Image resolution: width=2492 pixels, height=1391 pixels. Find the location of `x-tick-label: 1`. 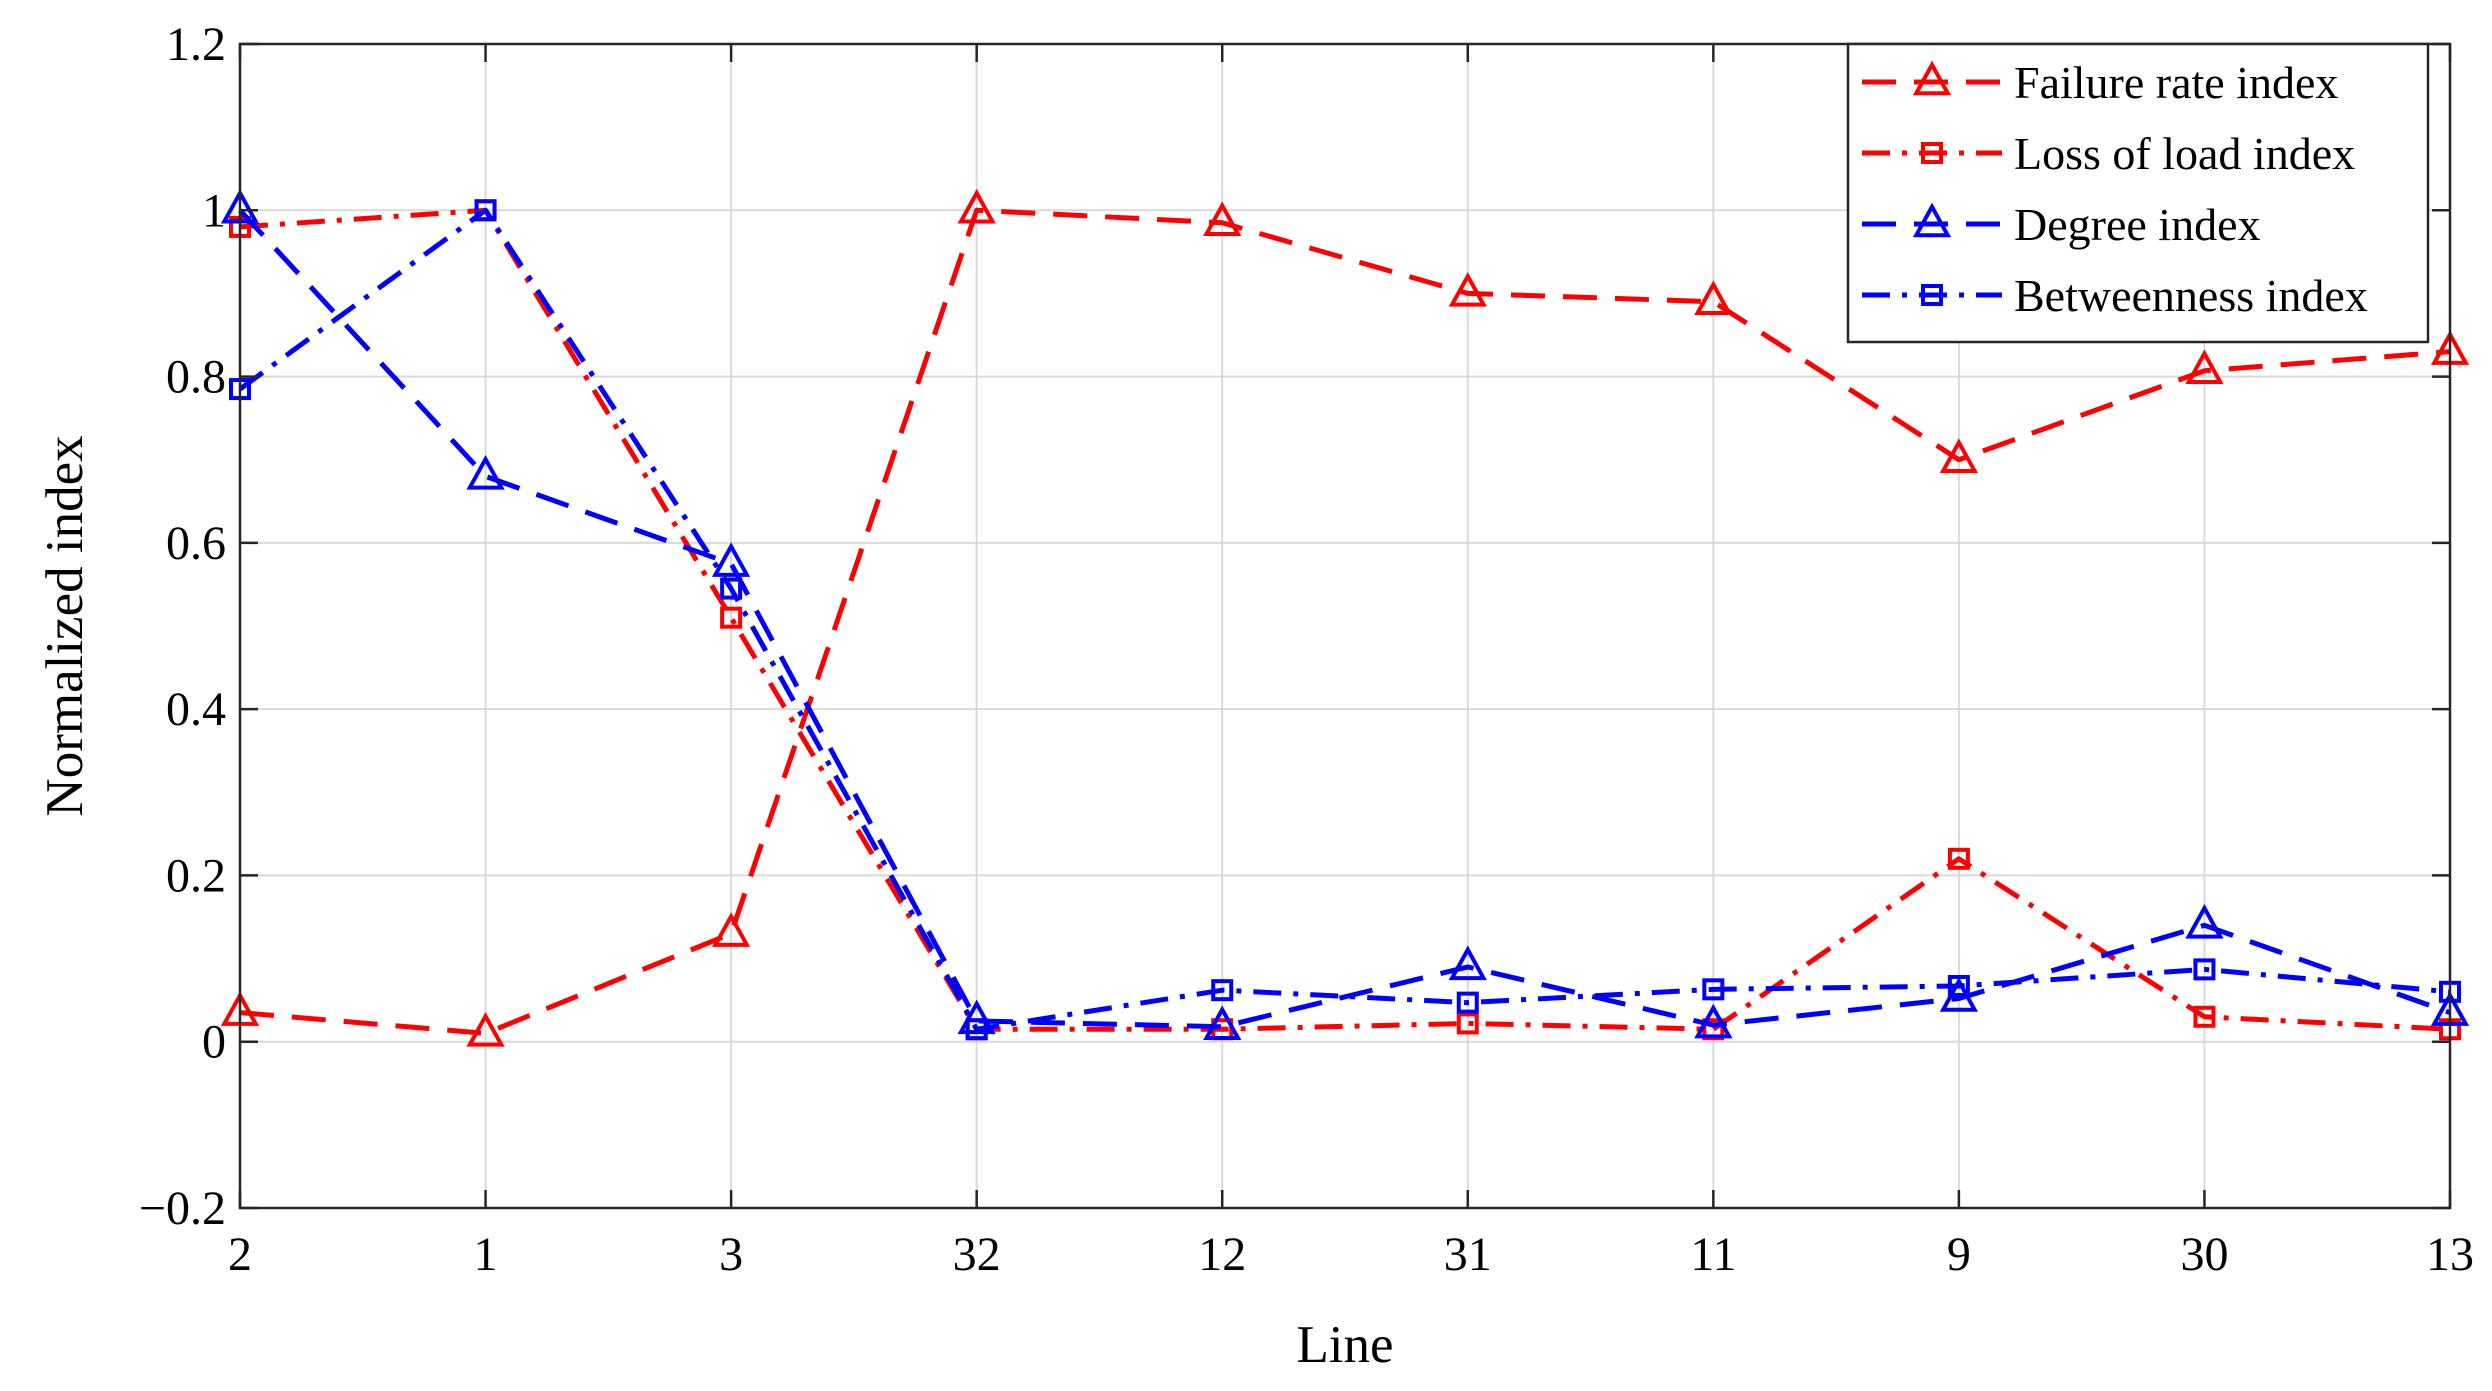

x-tick-label: 1 is located at coordinates (486, 1254).